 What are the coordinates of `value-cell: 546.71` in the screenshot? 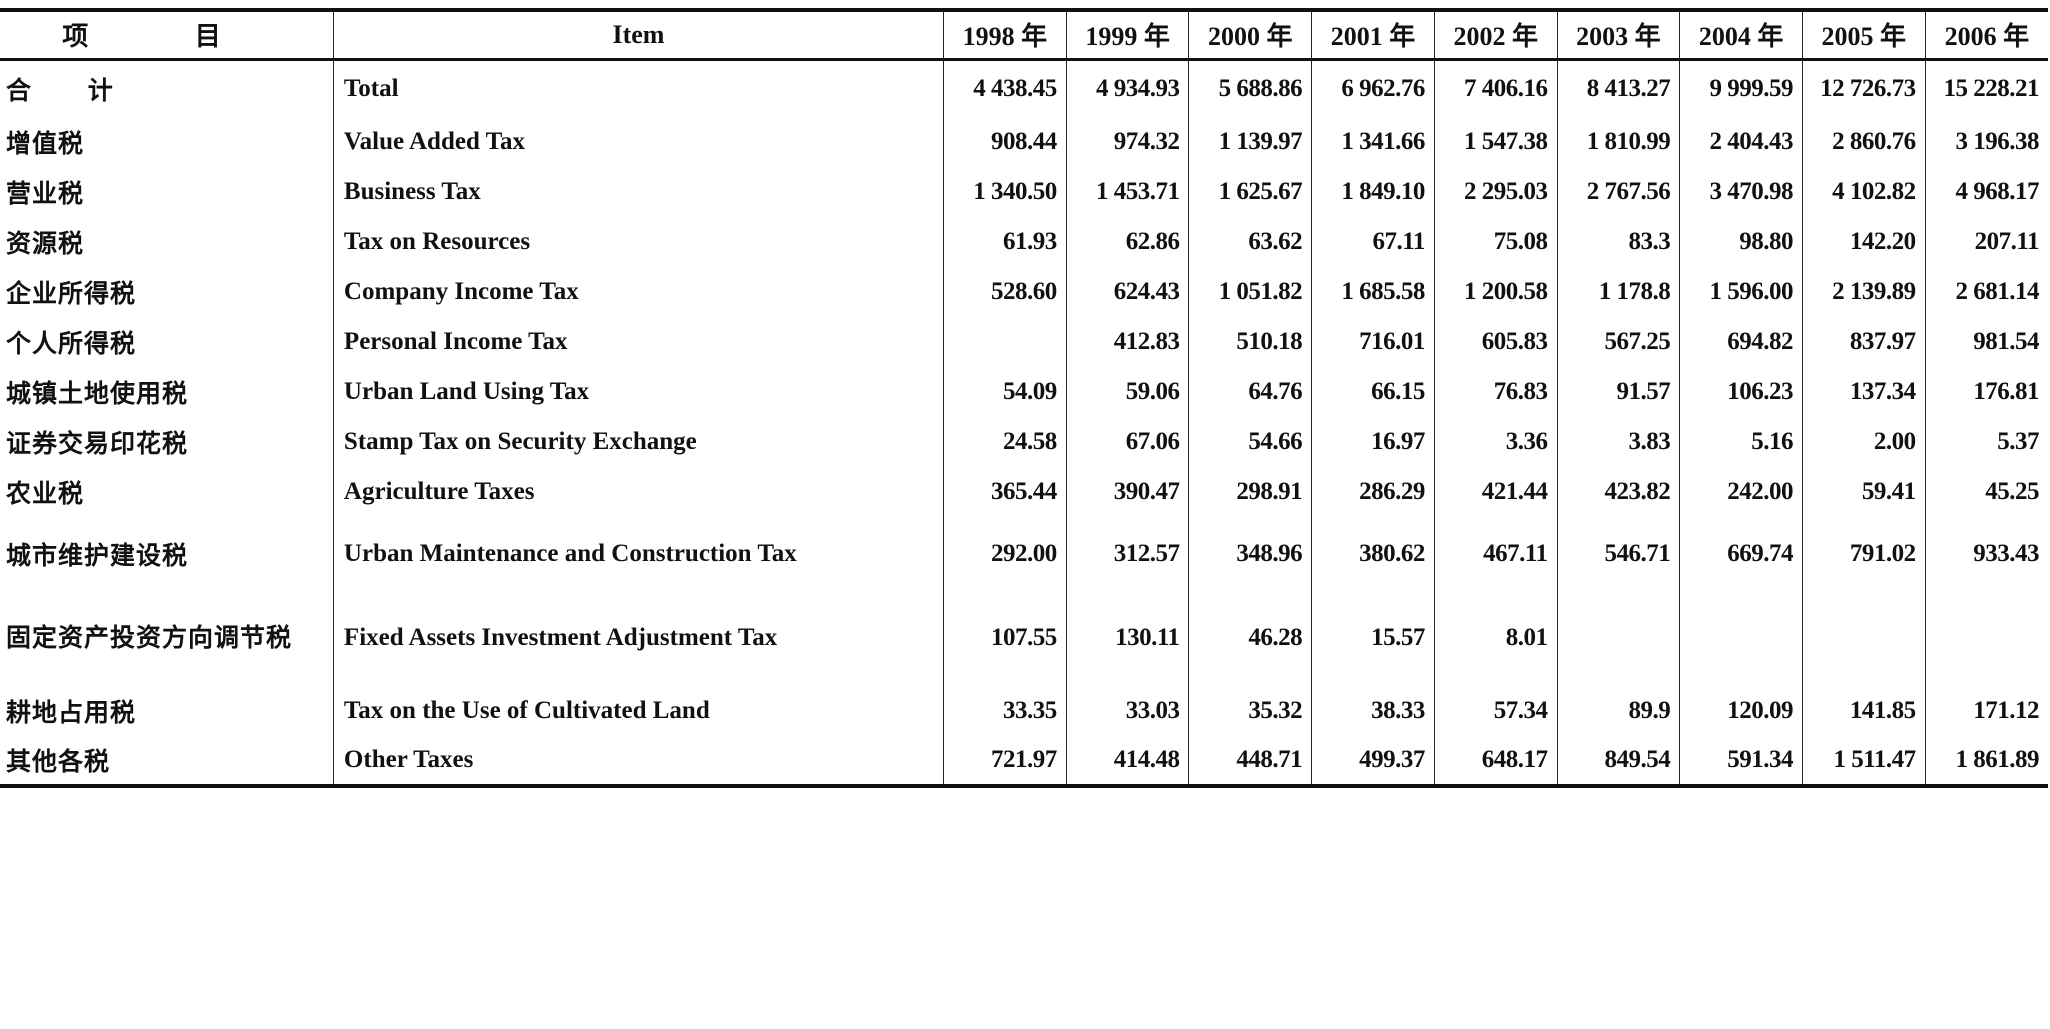 It's located at (1618, 553).